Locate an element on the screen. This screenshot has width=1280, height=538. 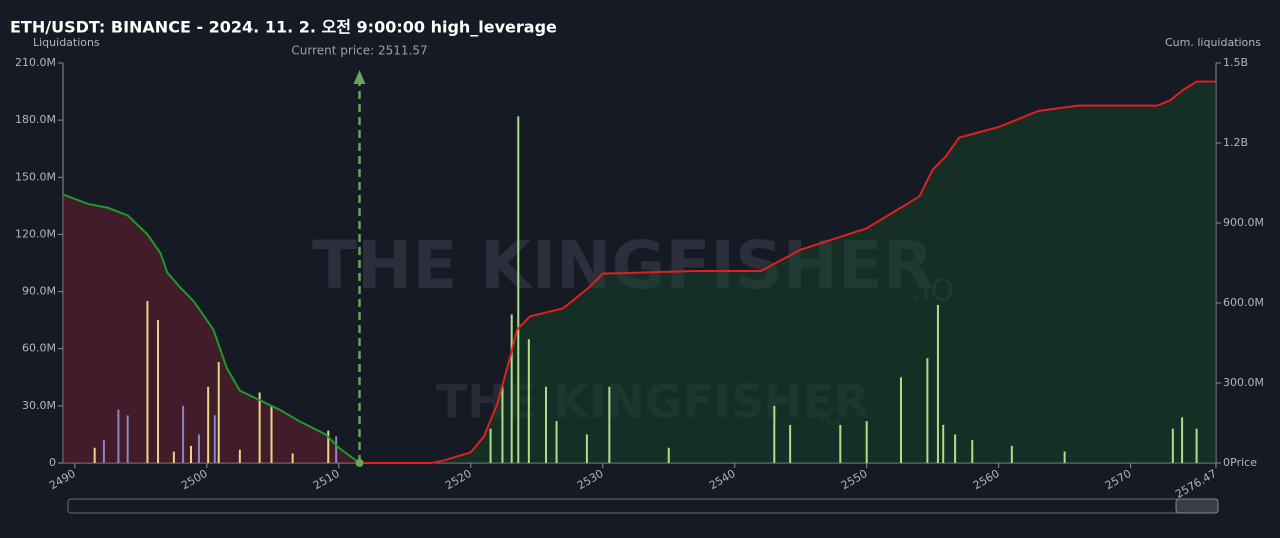
y-tick-label: 0 is located at coordinates (52, 462).